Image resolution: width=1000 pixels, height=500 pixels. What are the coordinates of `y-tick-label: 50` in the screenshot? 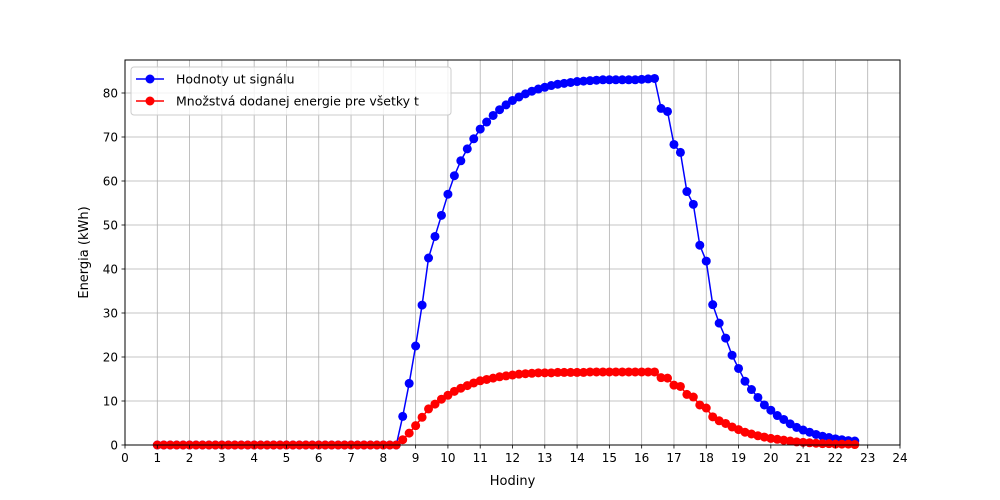 It's located at (110, 226).